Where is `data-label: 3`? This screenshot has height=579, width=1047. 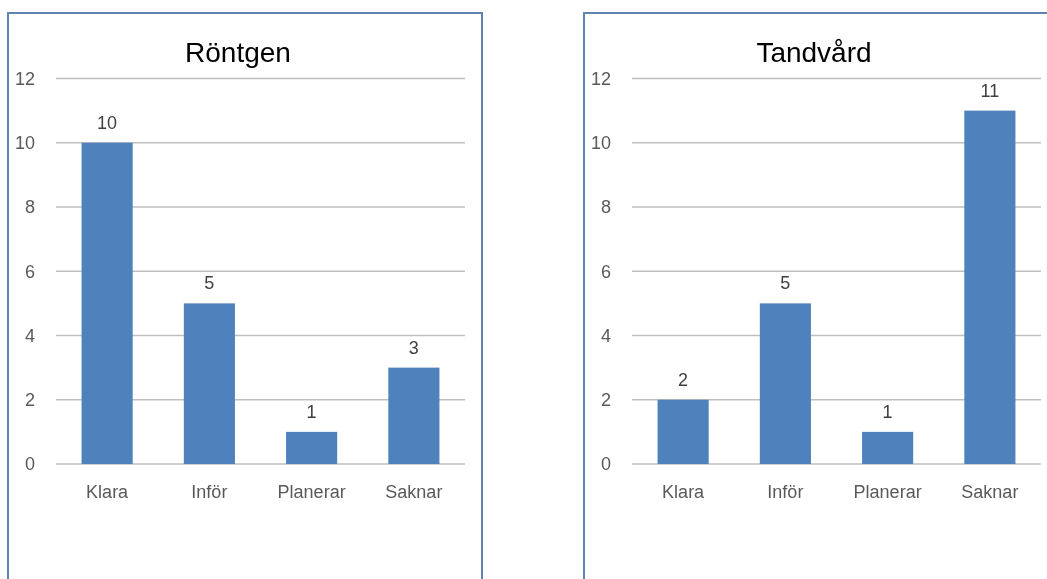 data-label: 3 is located at coordinates (413, 347).